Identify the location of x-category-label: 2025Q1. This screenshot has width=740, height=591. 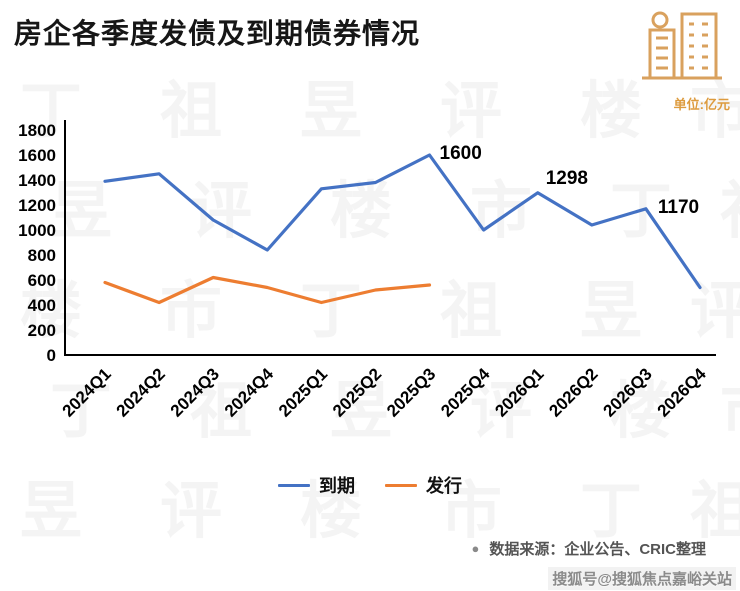
(303, 392).